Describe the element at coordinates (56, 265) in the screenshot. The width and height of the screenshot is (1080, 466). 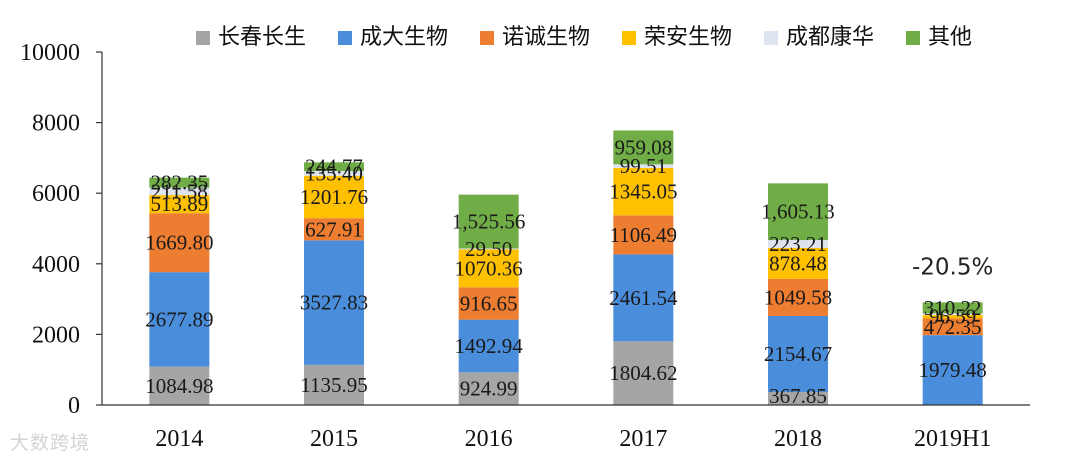
I see `y-tick-label: 4000` at that location.